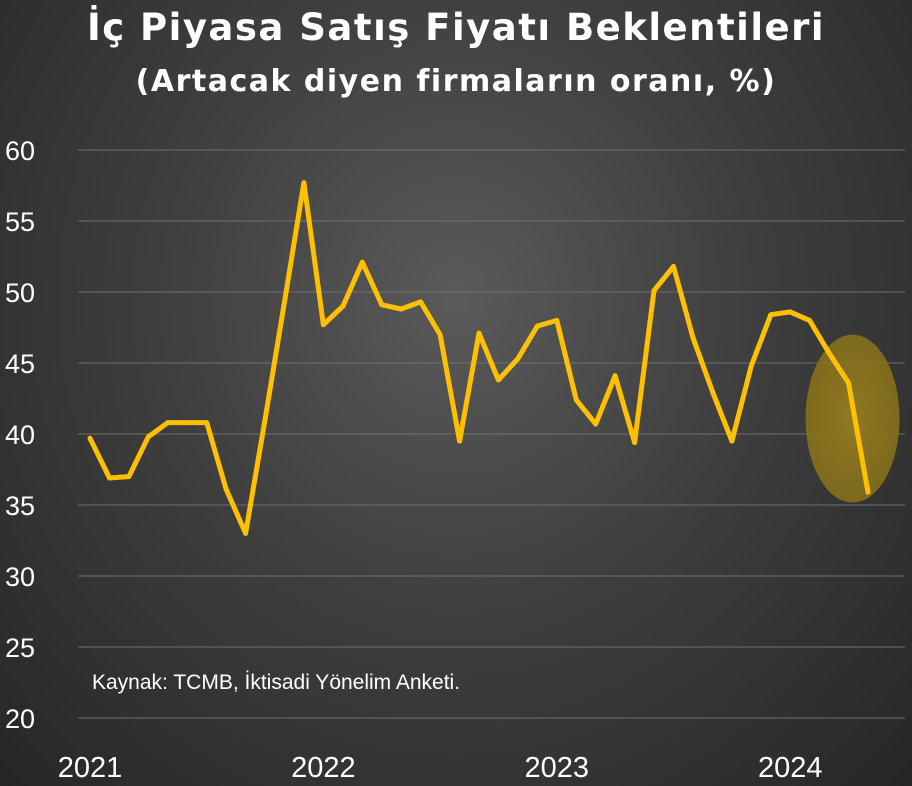 This screenshot has height=786, width=912. What do you see at coordinates (20, 364) in the screenshot?
I see `y-tick-label: 45` at bounding box center [20, 364].